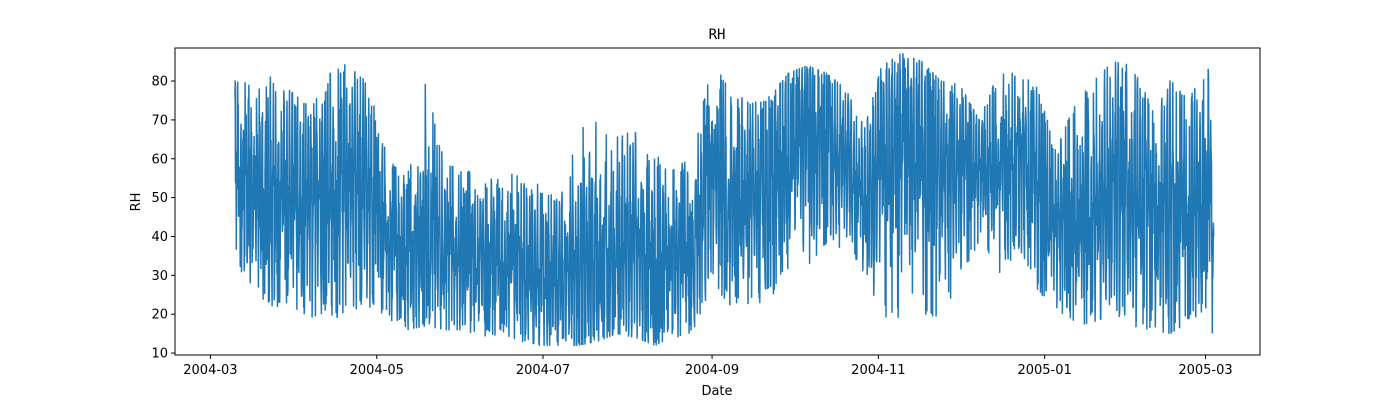 The image size is (1400, 400). I want to click on x-tick-label: 2005-01, so click(1044, 370).